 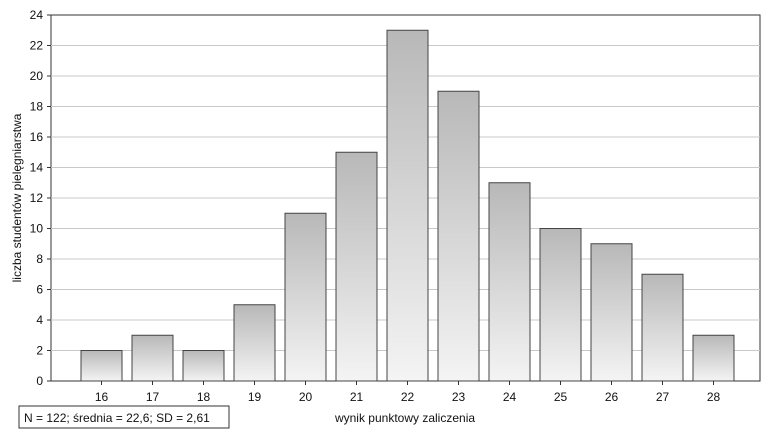 I want to click on x-tick-label: 25, so click(x=561, y=397).